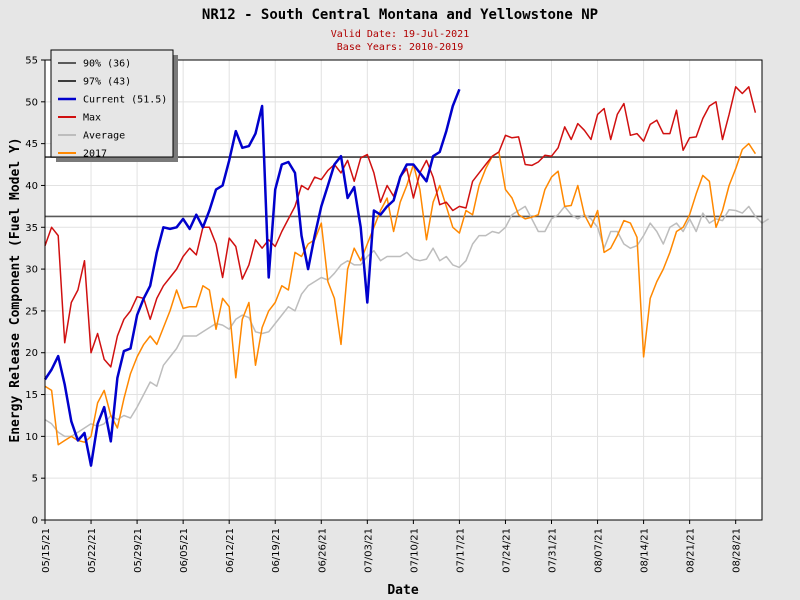  Describe the element at coordinates (322, 550) in the screenshot. I see `x-tick-label: 06/26/21` at that location.